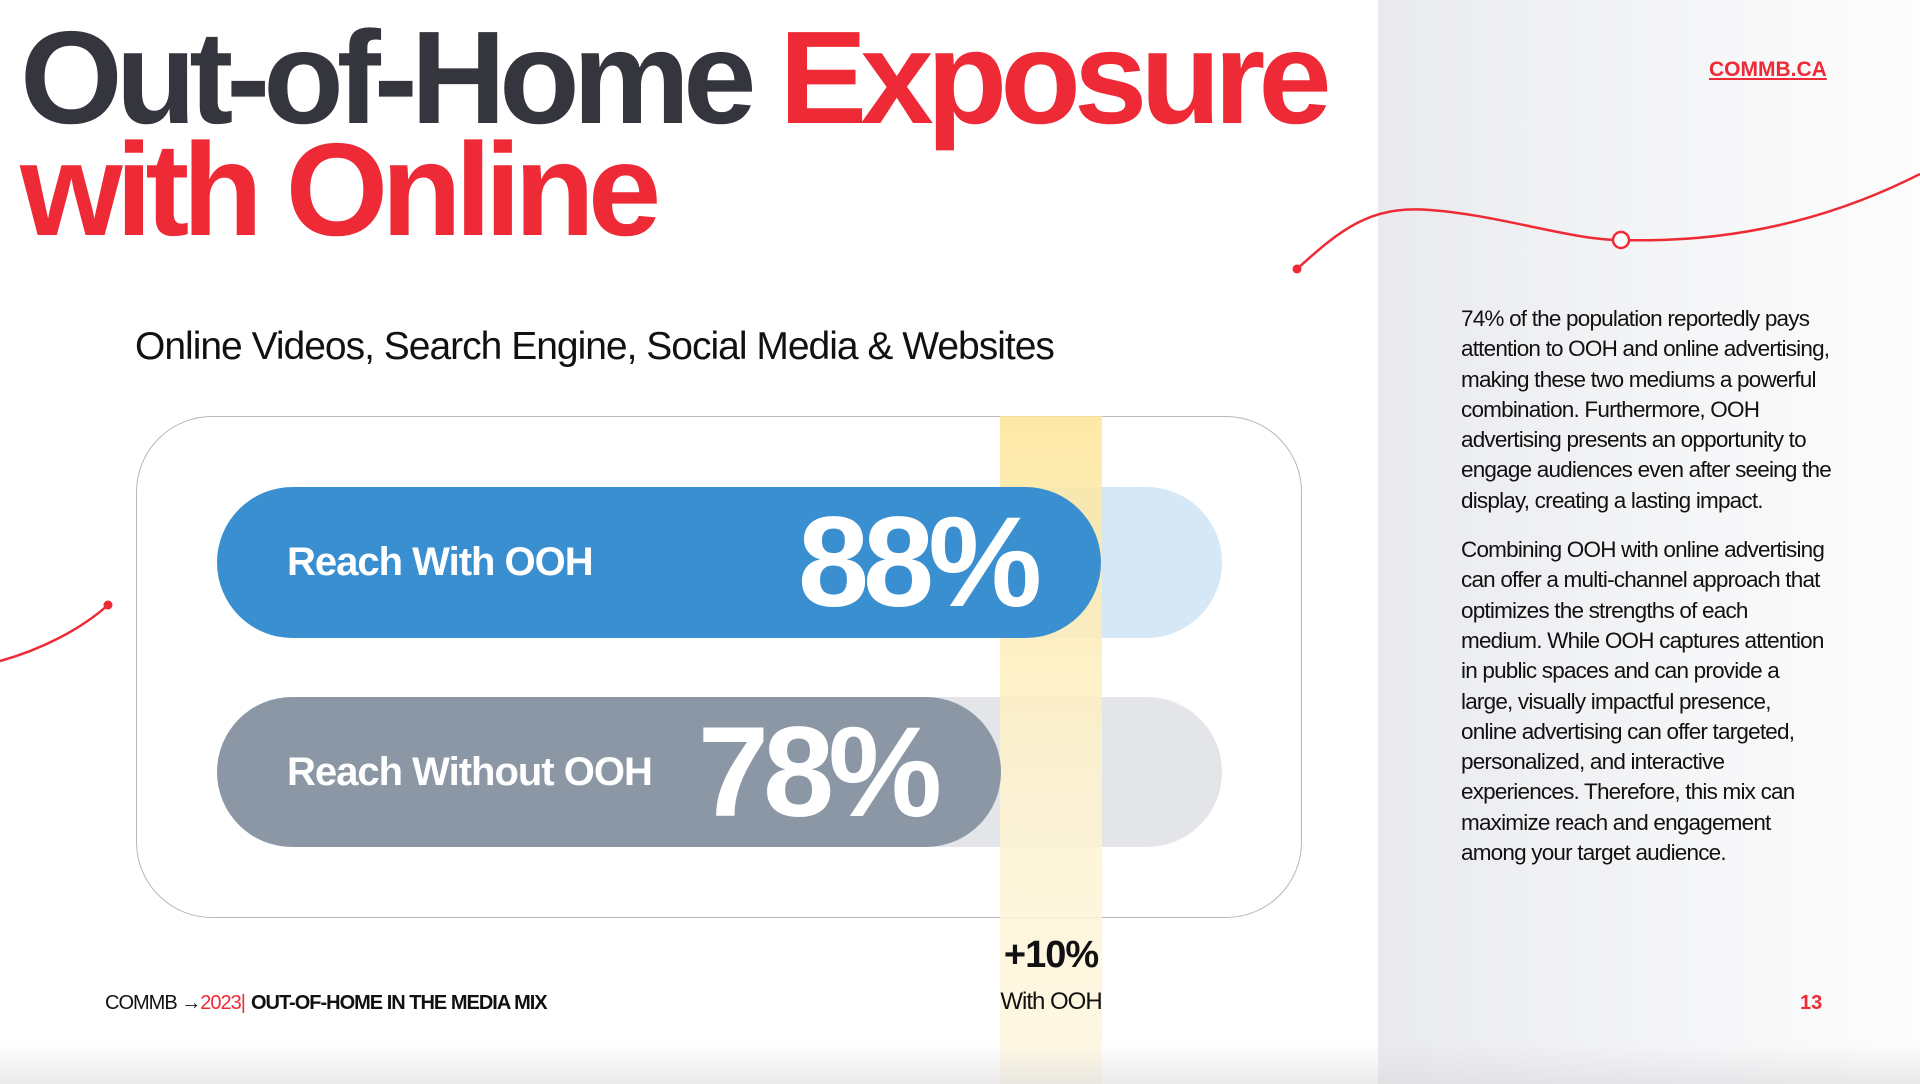 The height and width of the screenshot is (1084, 1920). Describe the element at coordinates (960, 1064) in the screenshot. I see `bottom-shadow` at that location.